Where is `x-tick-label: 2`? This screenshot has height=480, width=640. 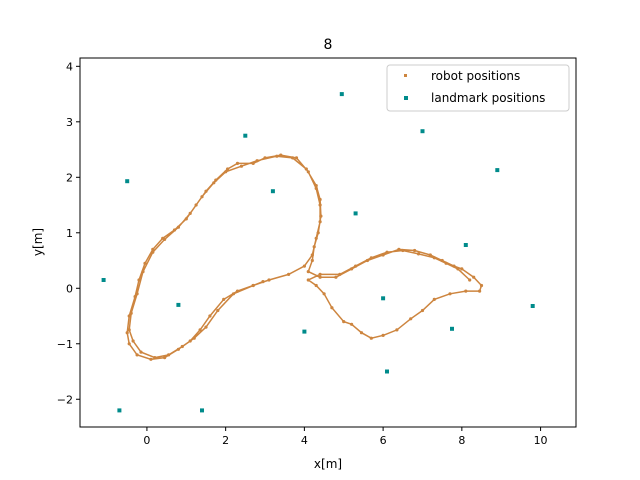
x-tick-label: 2 is located at coordinates (225, 440).